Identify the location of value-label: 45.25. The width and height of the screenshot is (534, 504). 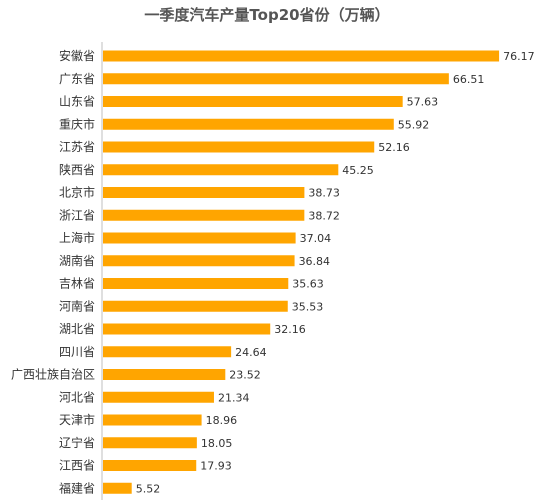
(358, 170).